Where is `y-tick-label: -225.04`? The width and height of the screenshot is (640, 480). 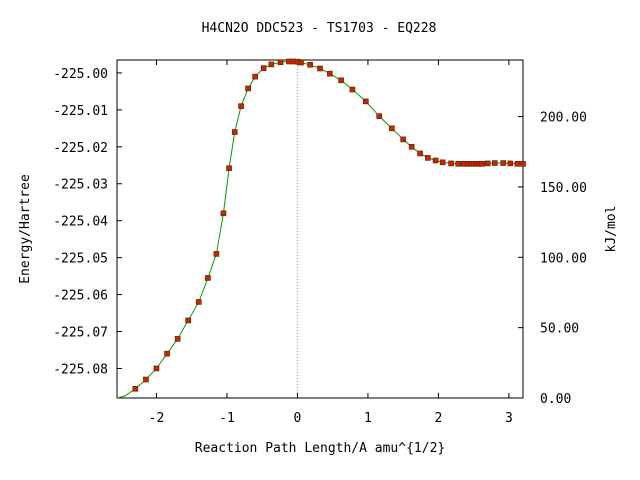
y-tick-label: -225.04 is located at coordinates (80, 222).